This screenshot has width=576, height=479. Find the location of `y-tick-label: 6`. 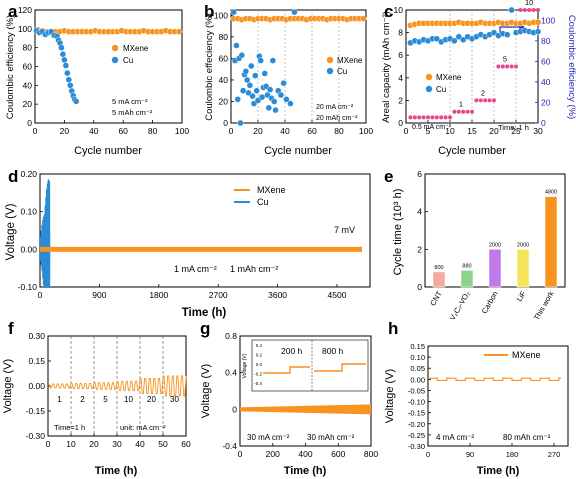

y-tick-label: 6 is located at coordinates (400, 55).